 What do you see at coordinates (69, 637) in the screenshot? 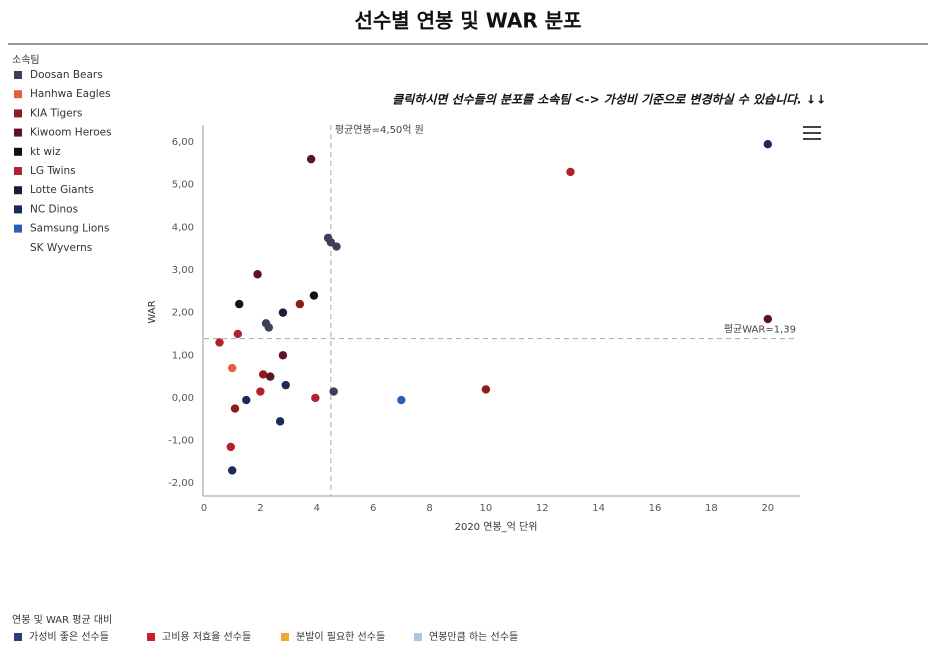
I see `quadrant-label: 가성비 좋은 선수들` at bounding box center [69, 637].